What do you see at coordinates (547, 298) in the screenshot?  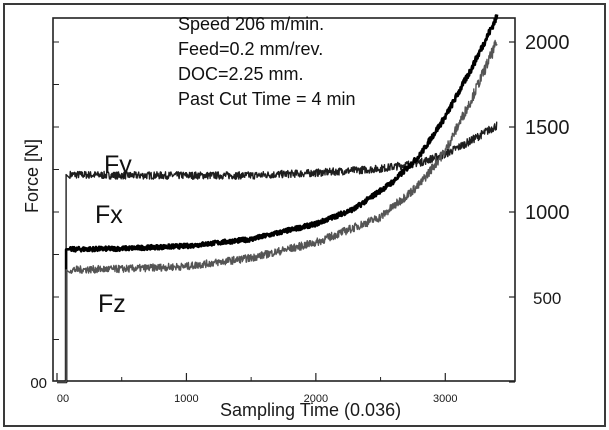 I see `y-tick-label: 500` at bounding box center [547, 298].